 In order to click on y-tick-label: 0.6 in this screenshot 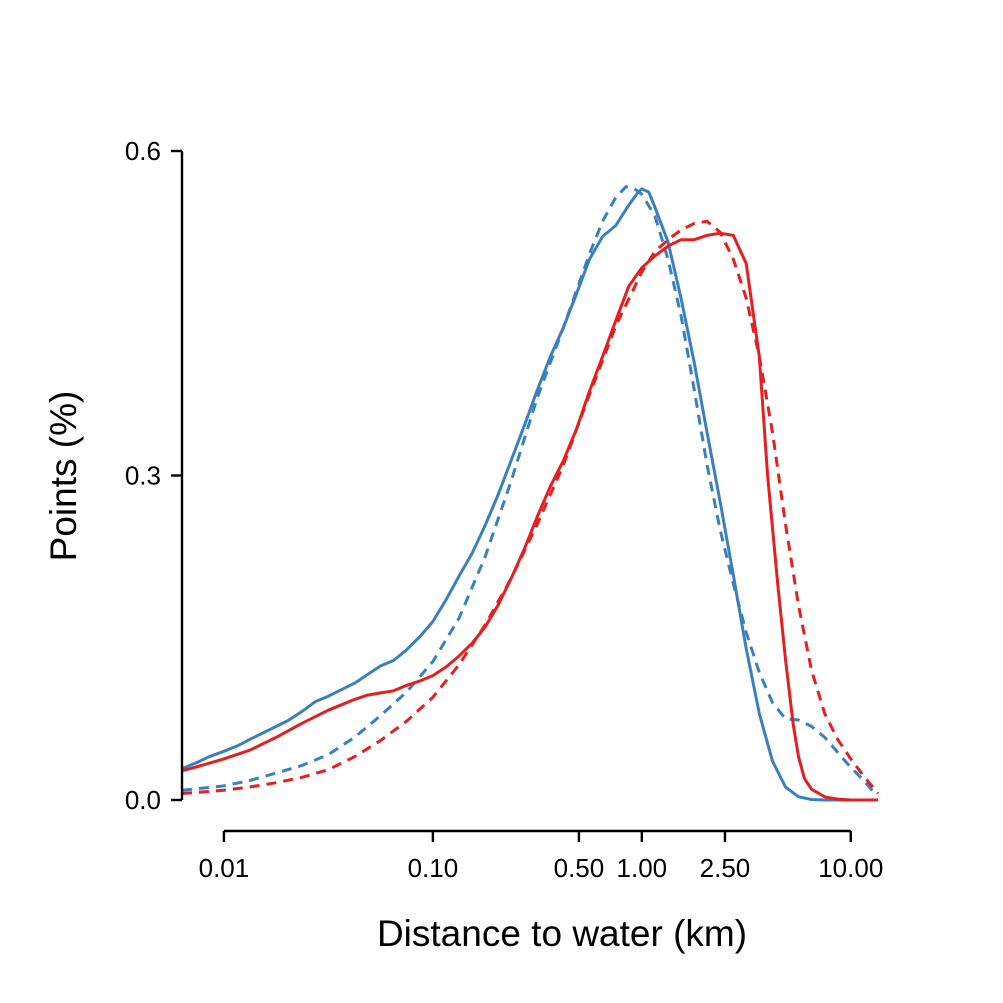, I will do `click(143, 151)`.